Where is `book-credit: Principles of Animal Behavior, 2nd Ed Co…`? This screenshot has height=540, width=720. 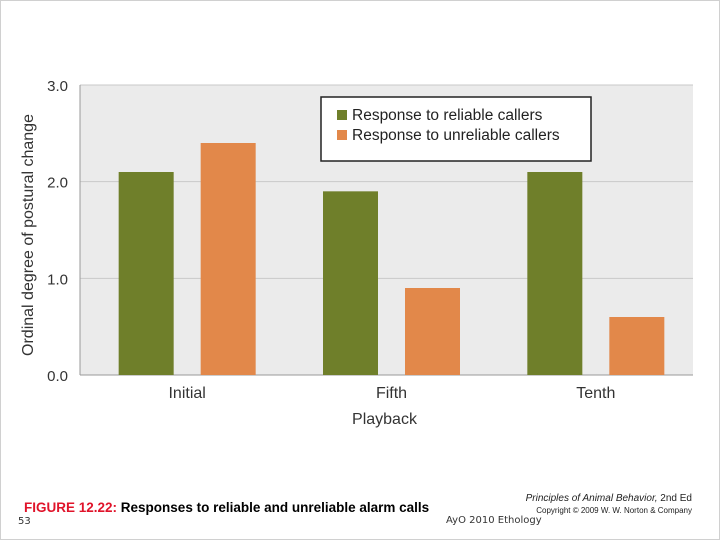 book-credit: Principles of Animal Behavior, 2nd Ed Co… is located at coordinates (609, 504).